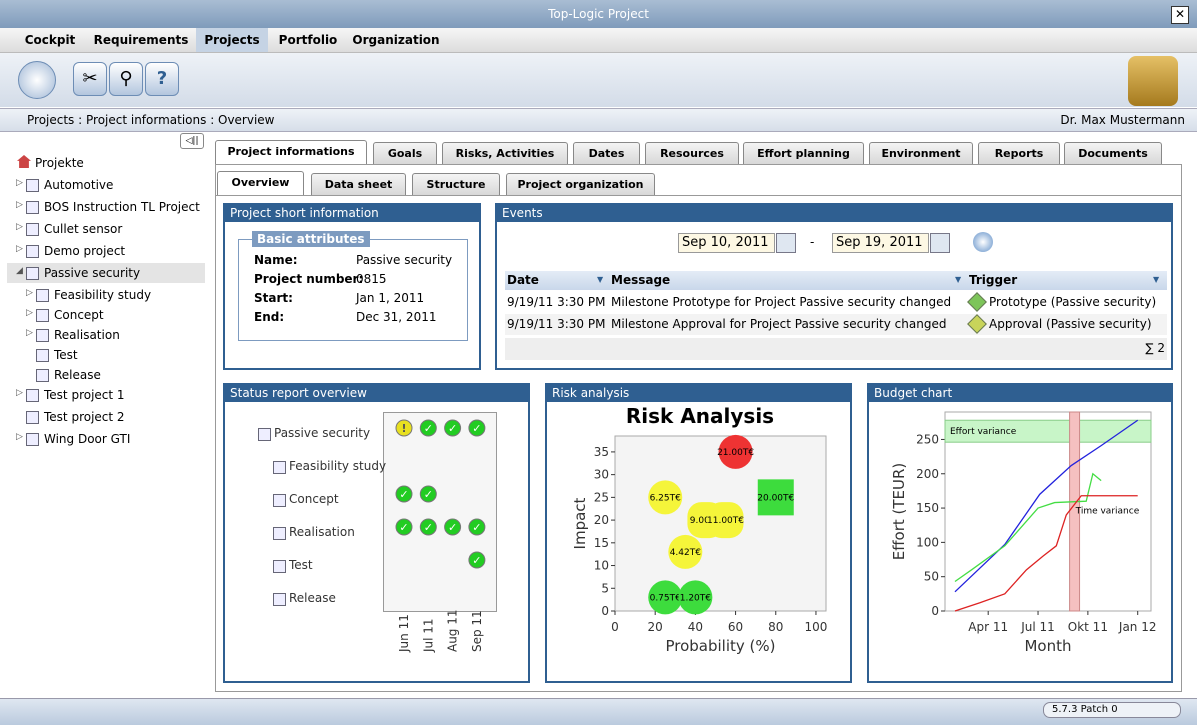  I want to click on x-axis-label: Month, so click(1047, 646).